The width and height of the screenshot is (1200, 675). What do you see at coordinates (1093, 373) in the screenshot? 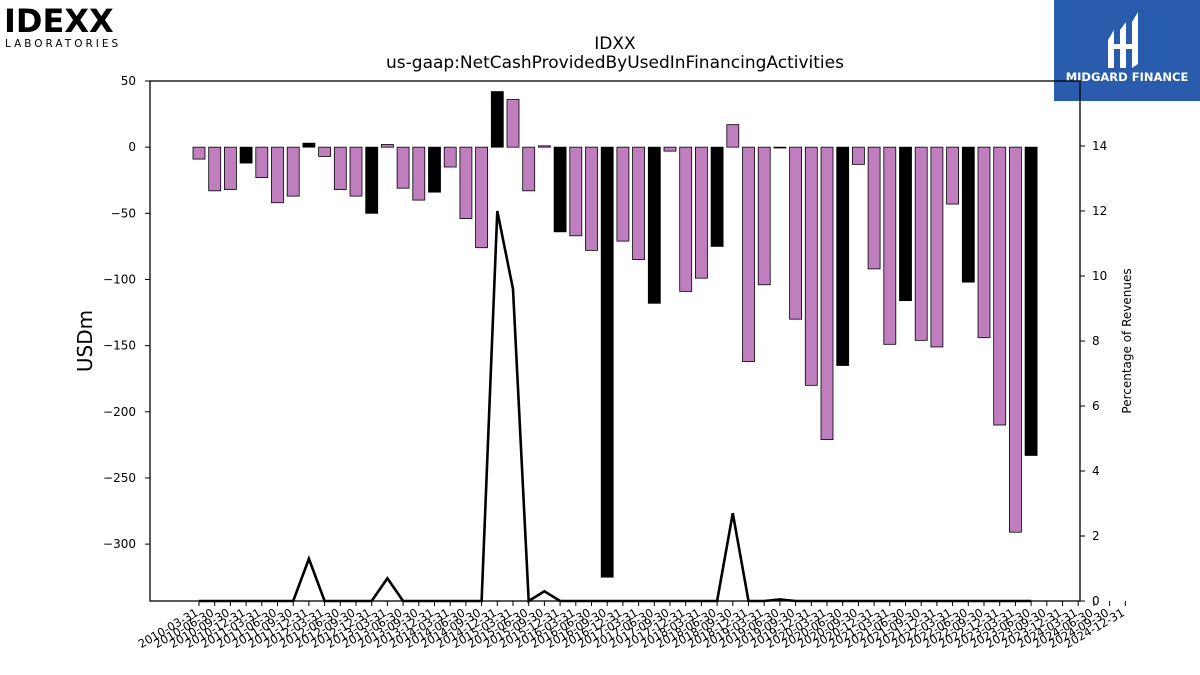
I see `right-y-axis: 0 2 4 6 8 10 12 14` at bounding box center [1093, 373].